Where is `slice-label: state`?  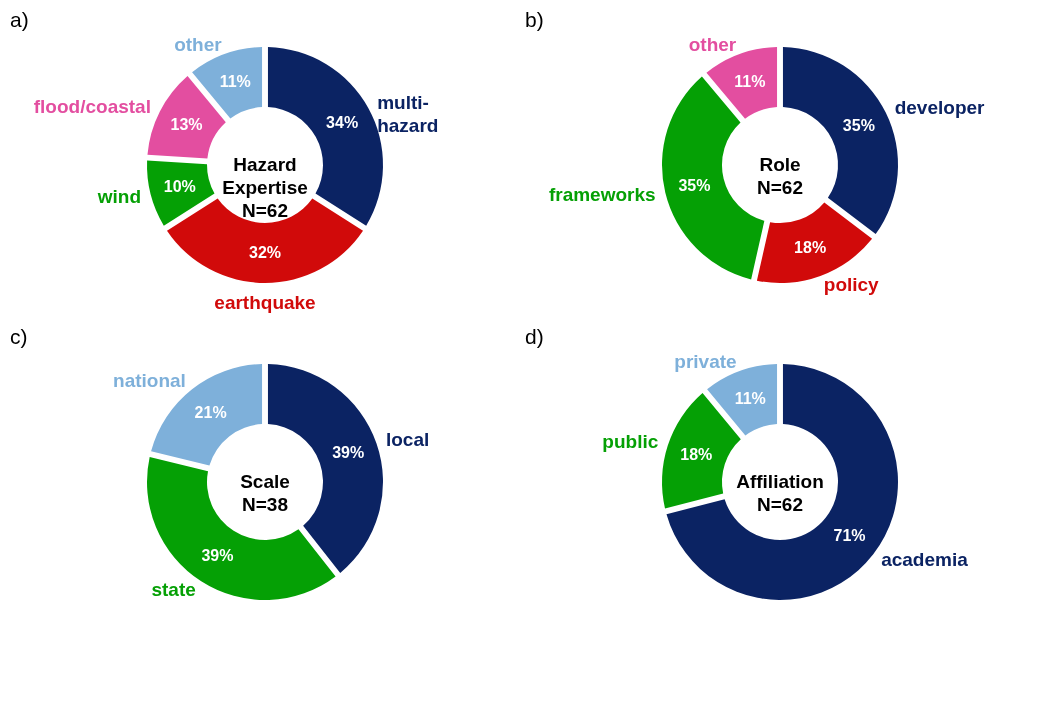
slice-label: state is located at coordinates (173, 589).